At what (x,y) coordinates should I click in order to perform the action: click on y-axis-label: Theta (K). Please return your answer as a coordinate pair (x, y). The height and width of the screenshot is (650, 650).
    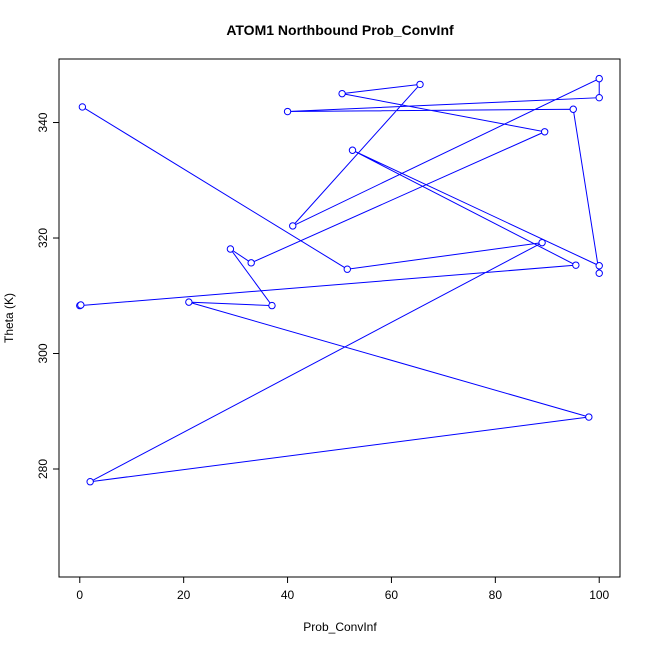
    Looking at the image, I should click on (9, 318).